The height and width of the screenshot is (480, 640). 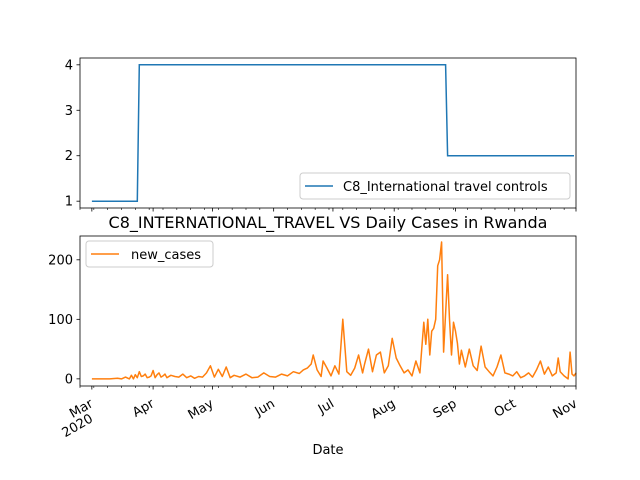 I want to click on top-y-tick-label: 2, so click(x=69, y=156).